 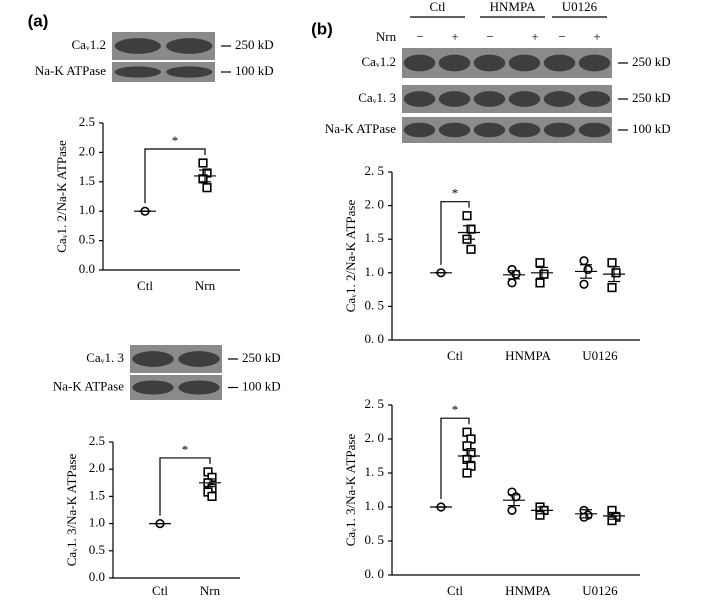 What do you see at coordinates (97, 494) in the screenshot?
I see `y-tick-label: 1.5` at bounding box center [97, 494].